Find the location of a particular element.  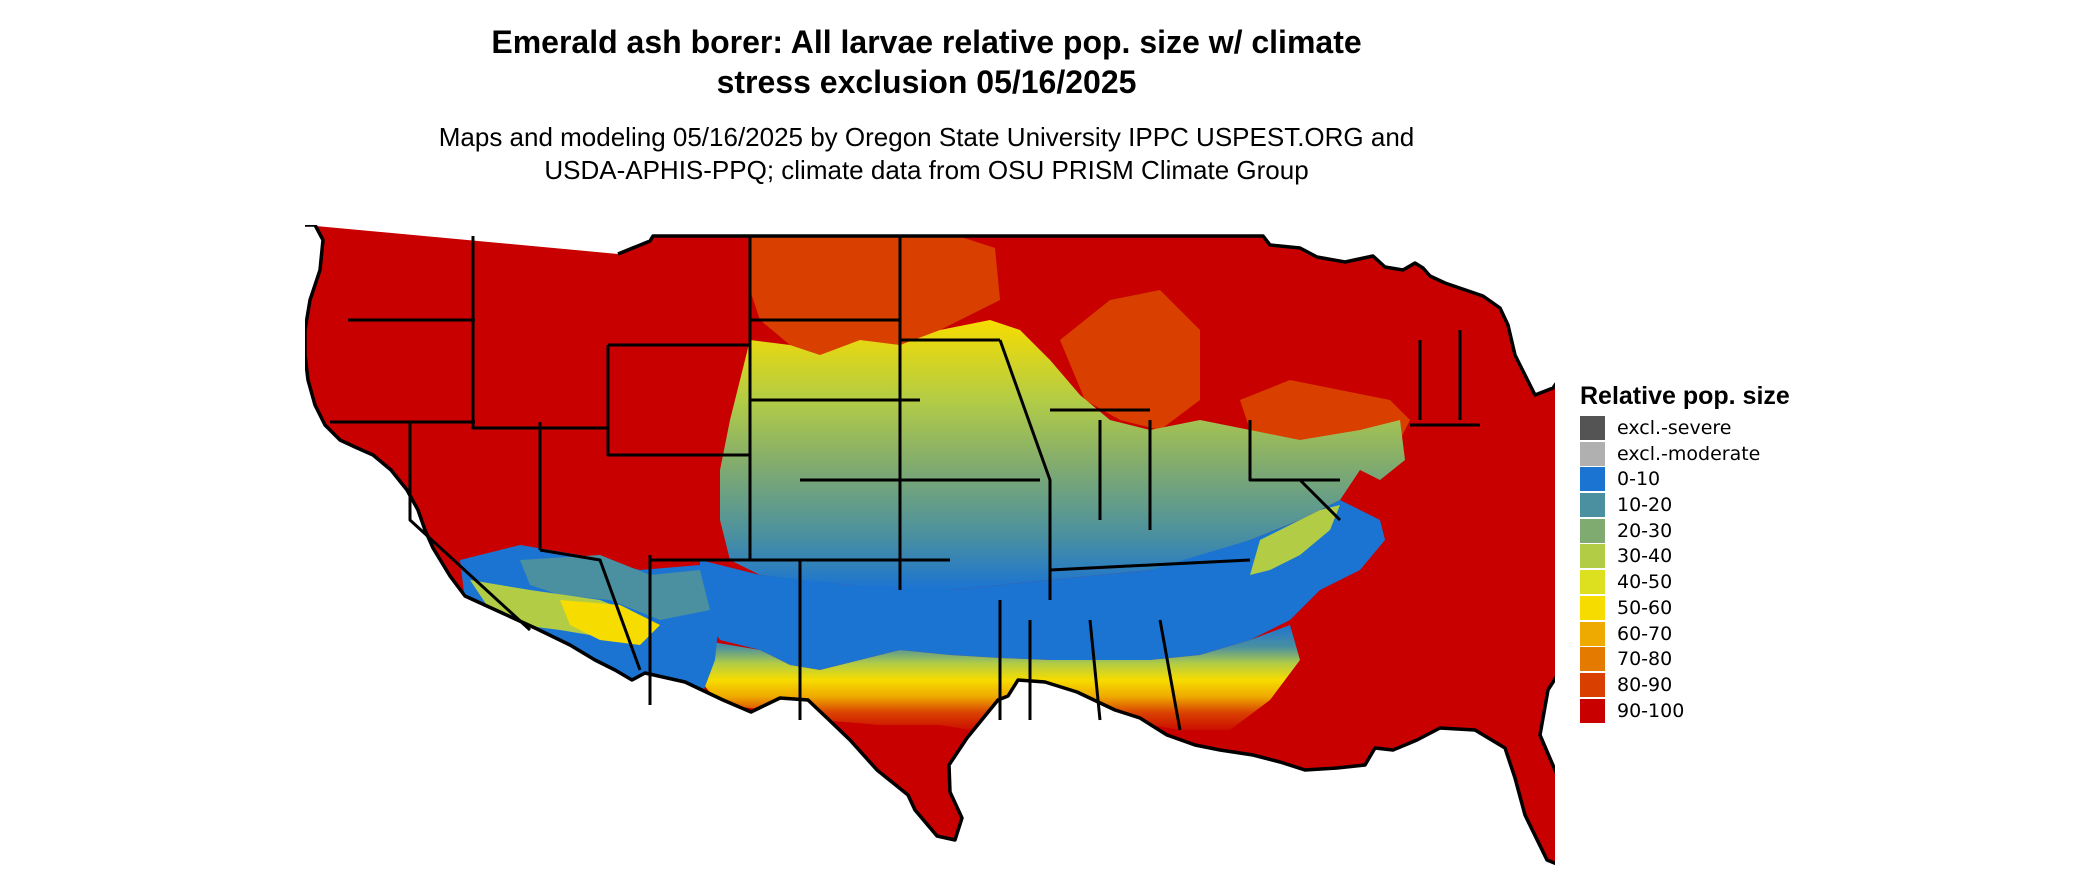

legend-label: 90-100 is located at coordinates (1651, 710).